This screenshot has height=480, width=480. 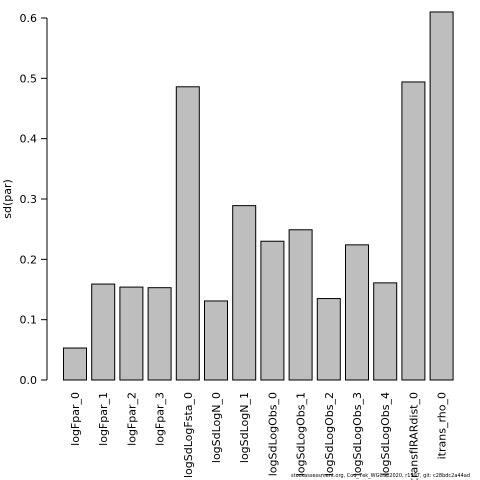 What do you see at coordinates (188, 435) in the screenshot?
I see `x-tick-label: logSdLogFsta_0` at bounding box center [188, 435].